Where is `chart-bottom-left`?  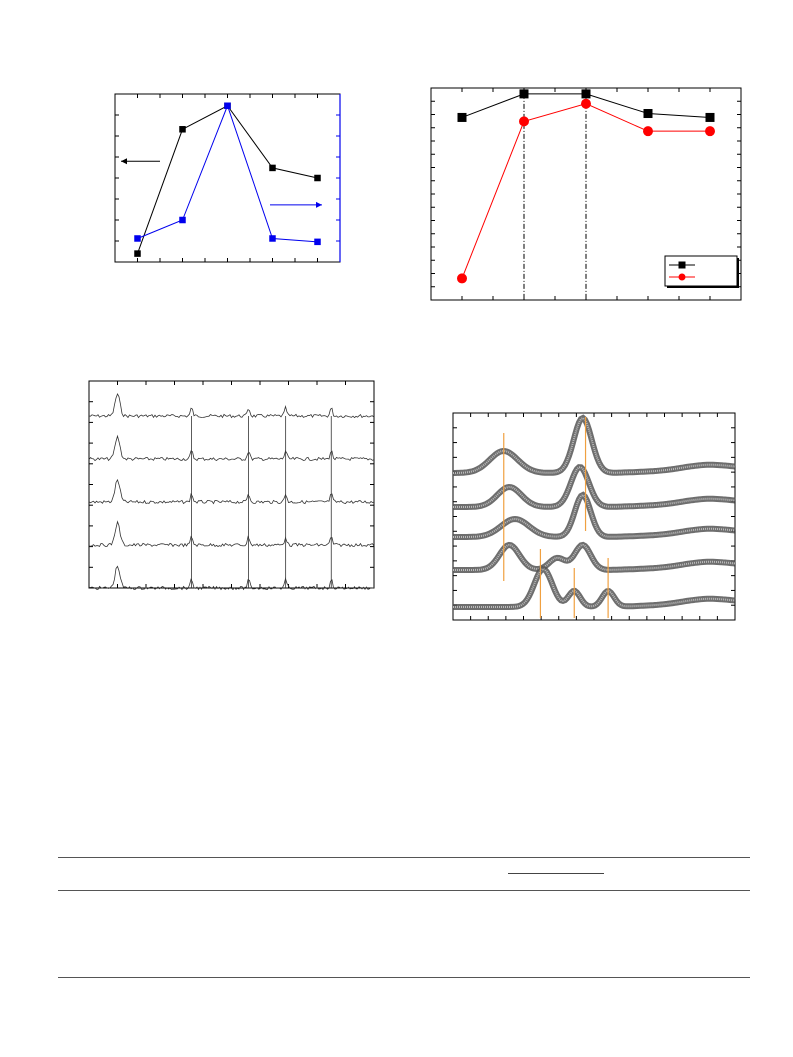 chart-bottom-left is located at coordinates (231, 485).